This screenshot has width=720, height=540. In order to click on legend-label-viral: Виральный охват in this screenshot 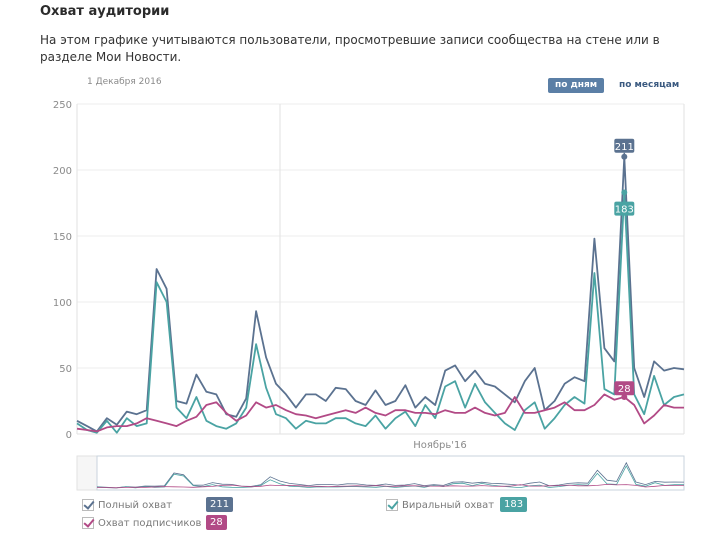, I will do `click(448, 505)`.